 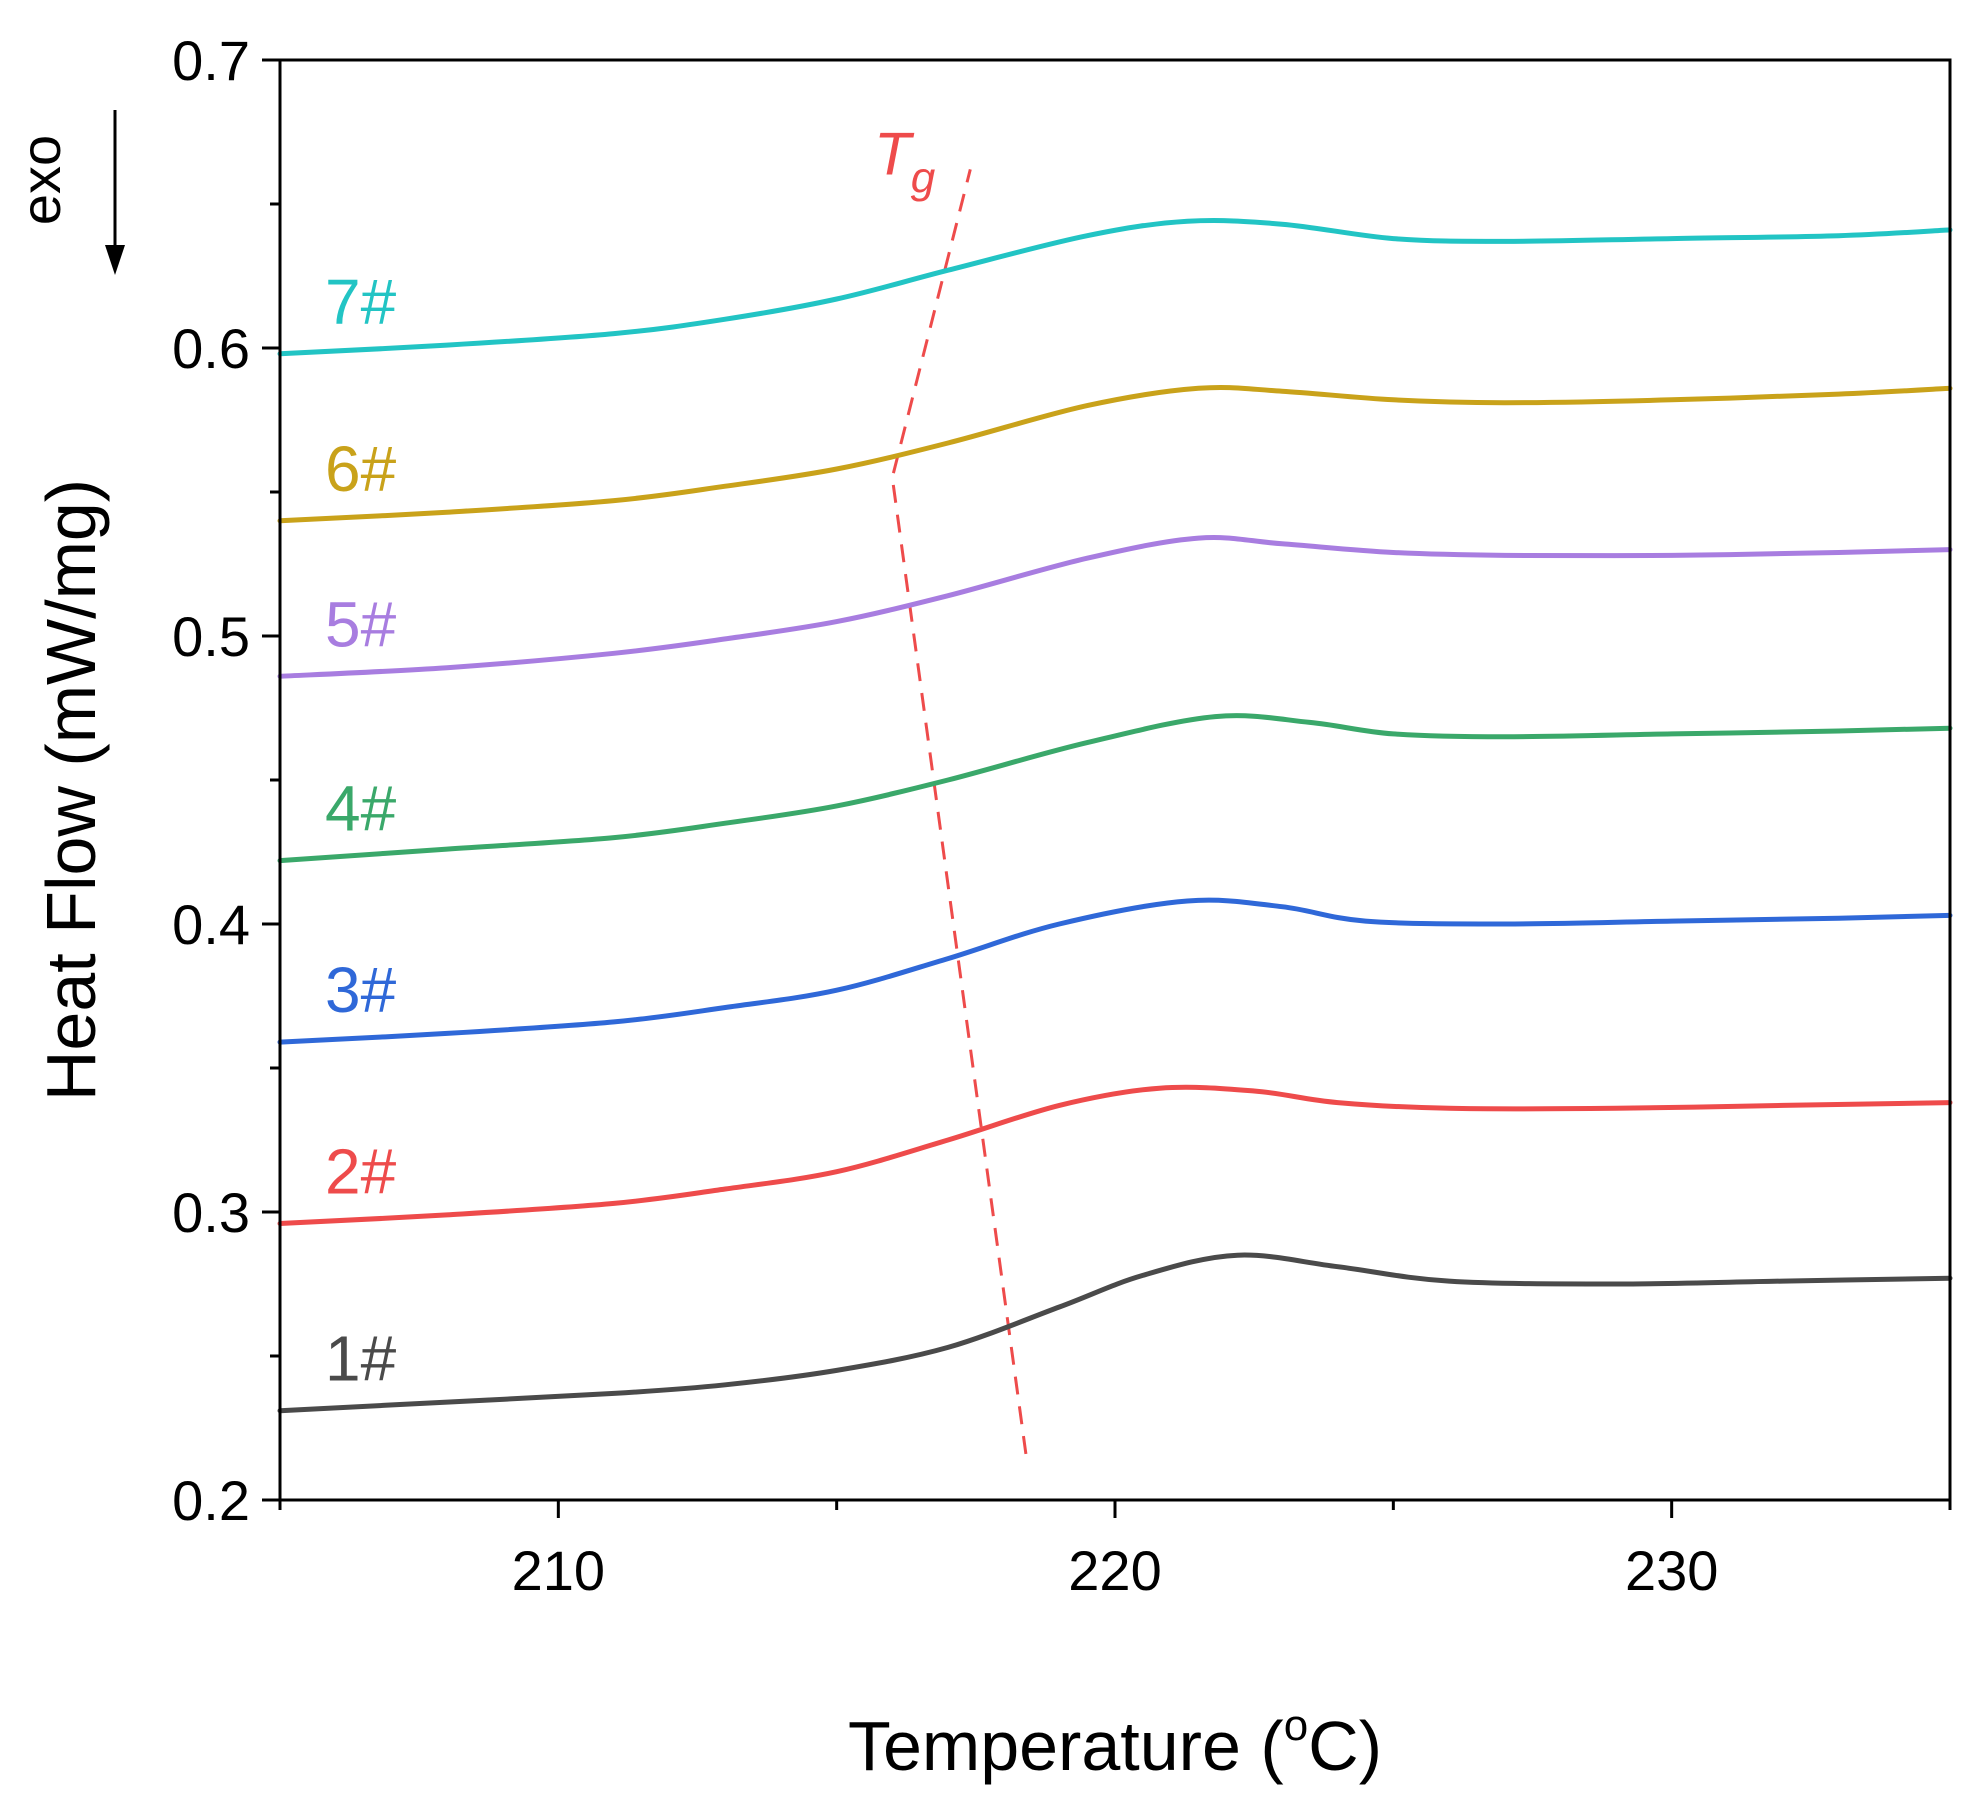 I want to click on y-axis-label: Heat Flow (mW/mg), so click(x=71, y=790).